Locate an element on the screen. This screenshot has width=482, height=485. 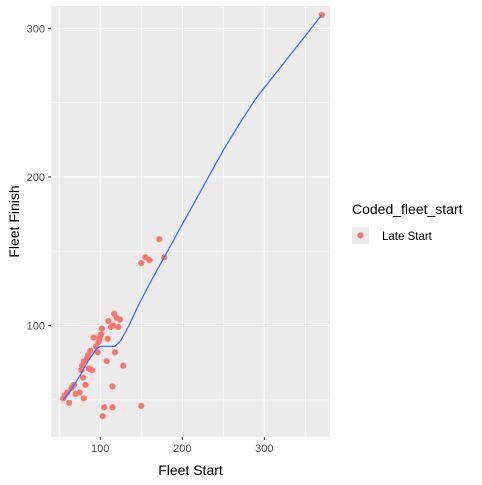
legend-key-dot is located at coordinates (360, 235).